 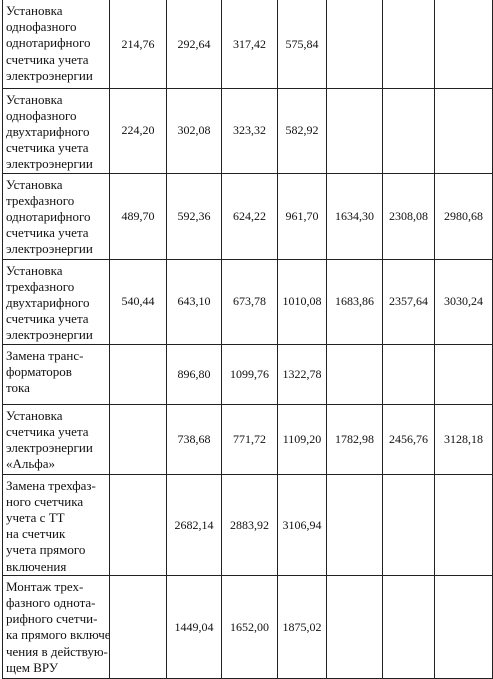 I want to click on label-line: щем ВРУ, so click(x=32, y=667).